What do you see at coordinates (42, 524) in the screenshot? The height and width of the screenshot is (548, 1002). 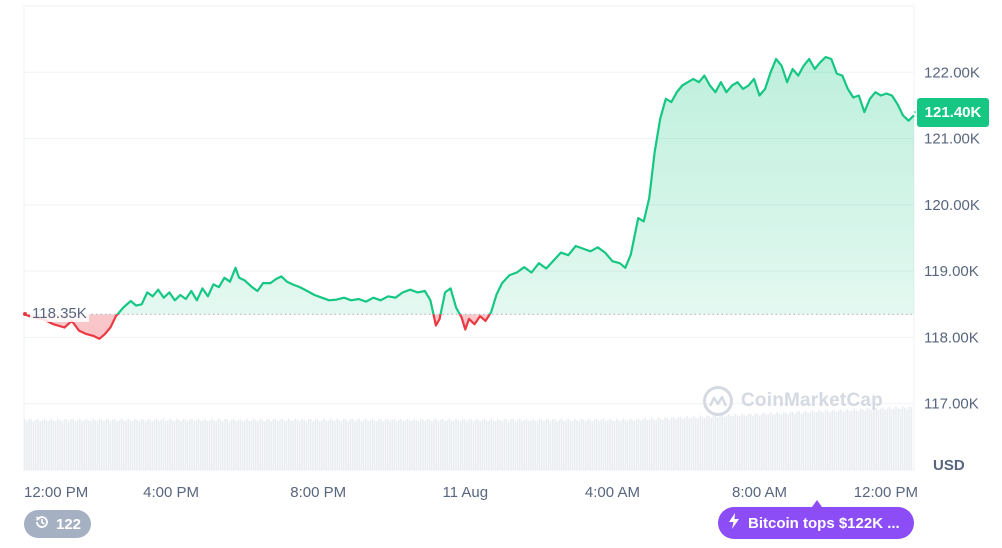 I see `history-clock-icon` at bounding box center [42, 524].